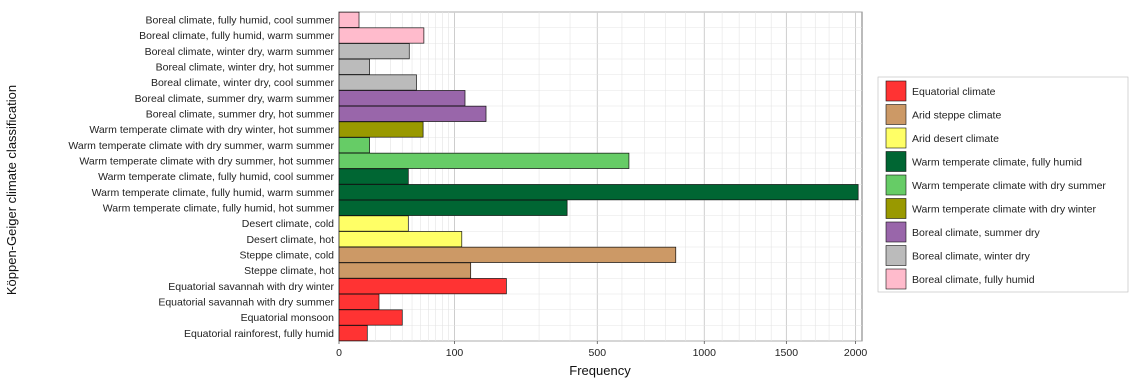 Image resolution: width=1132 pixels, height=380 pixels. I want to click on x-tick-labels: 0 100 500 1000 1500 2000, so click(601, 350).